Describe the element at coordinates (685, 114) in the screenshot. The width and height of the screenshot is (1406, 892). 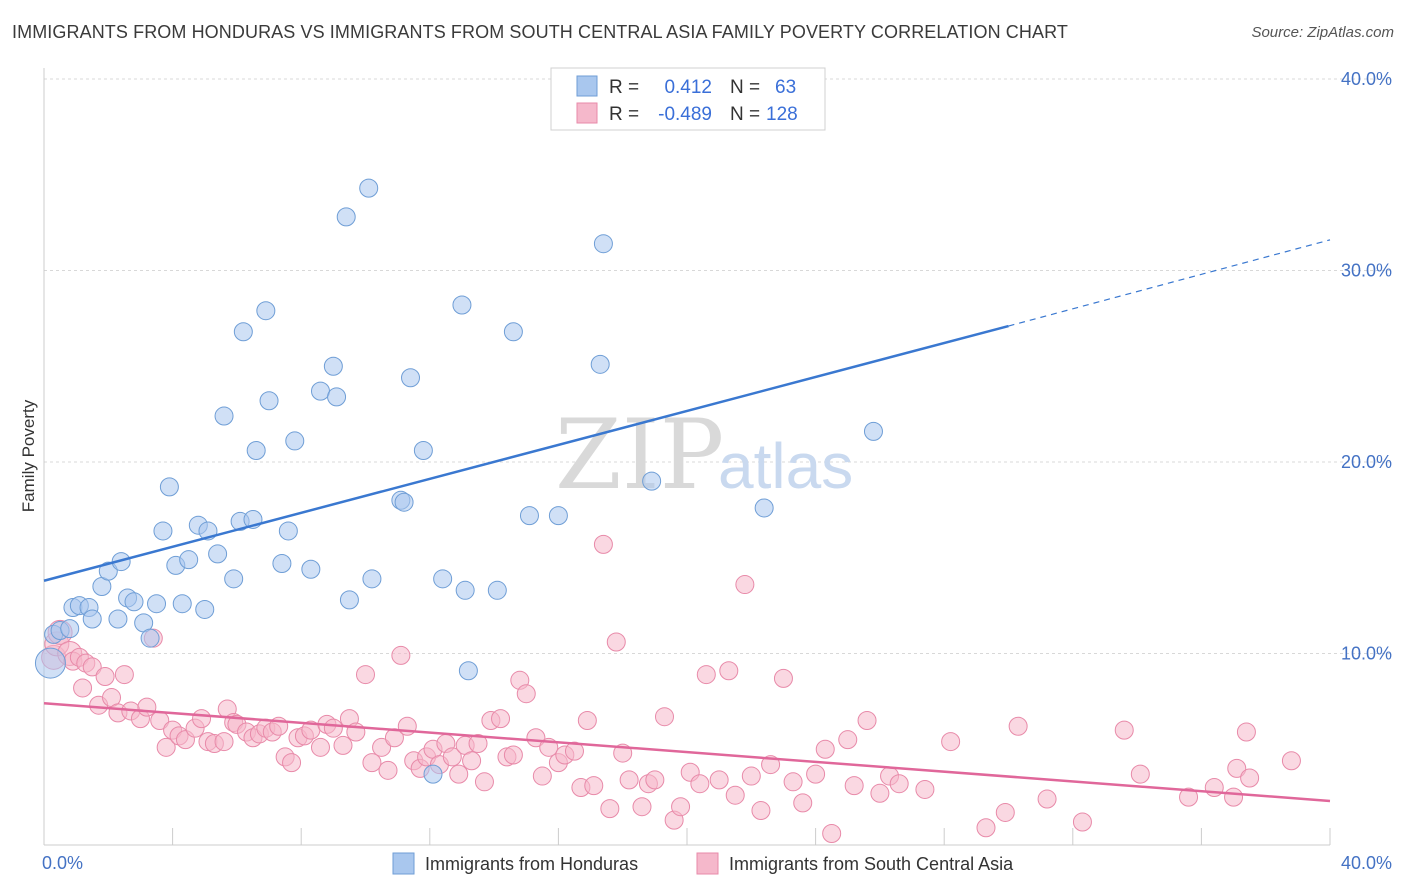
I see `legend-r-value-2: -0.489` at that location.